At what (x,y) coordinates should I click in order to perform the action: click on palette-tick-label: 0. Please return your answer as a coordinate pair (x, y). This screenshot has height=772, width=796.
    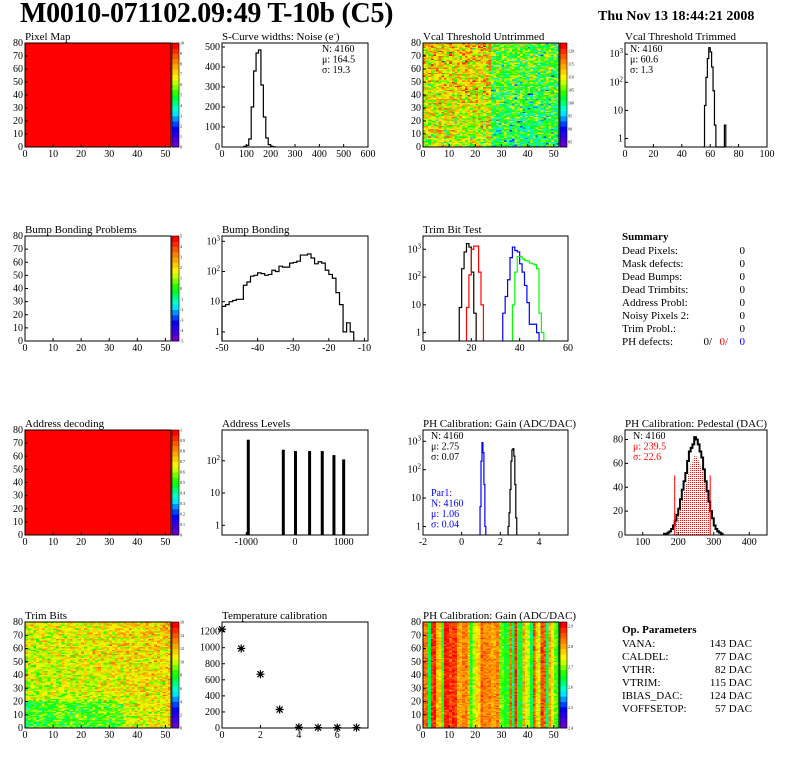
    Looking at the image, I should click on (181, 535).